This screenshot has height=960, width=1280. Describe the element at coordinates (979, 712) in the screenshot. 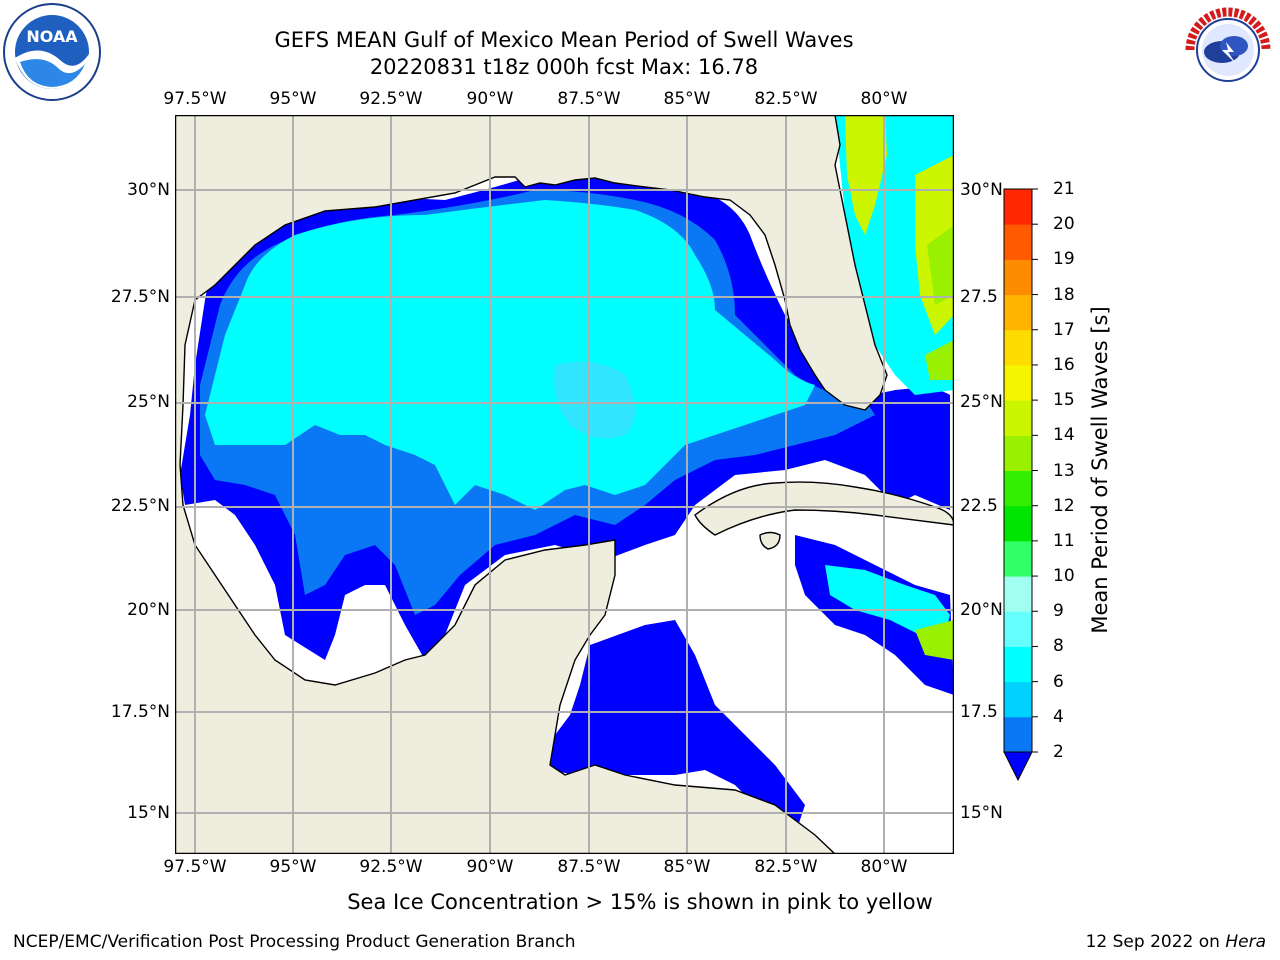

I see `lat-tick-right: 17.5` at that location.